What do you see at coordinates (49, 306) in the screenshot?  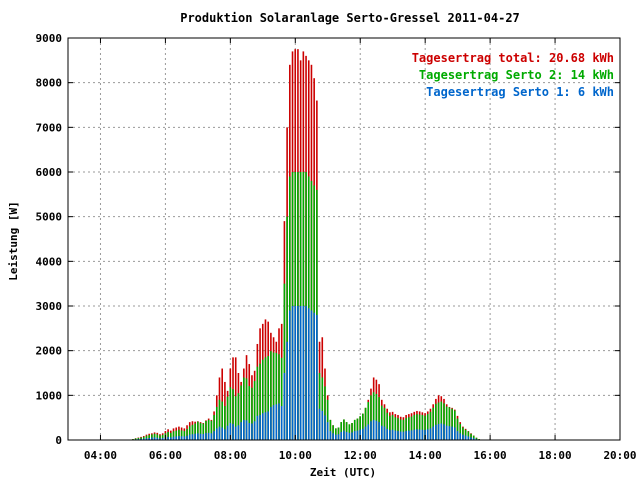 I see `y-tick-label: 3000` at bounding box center [49, 306].